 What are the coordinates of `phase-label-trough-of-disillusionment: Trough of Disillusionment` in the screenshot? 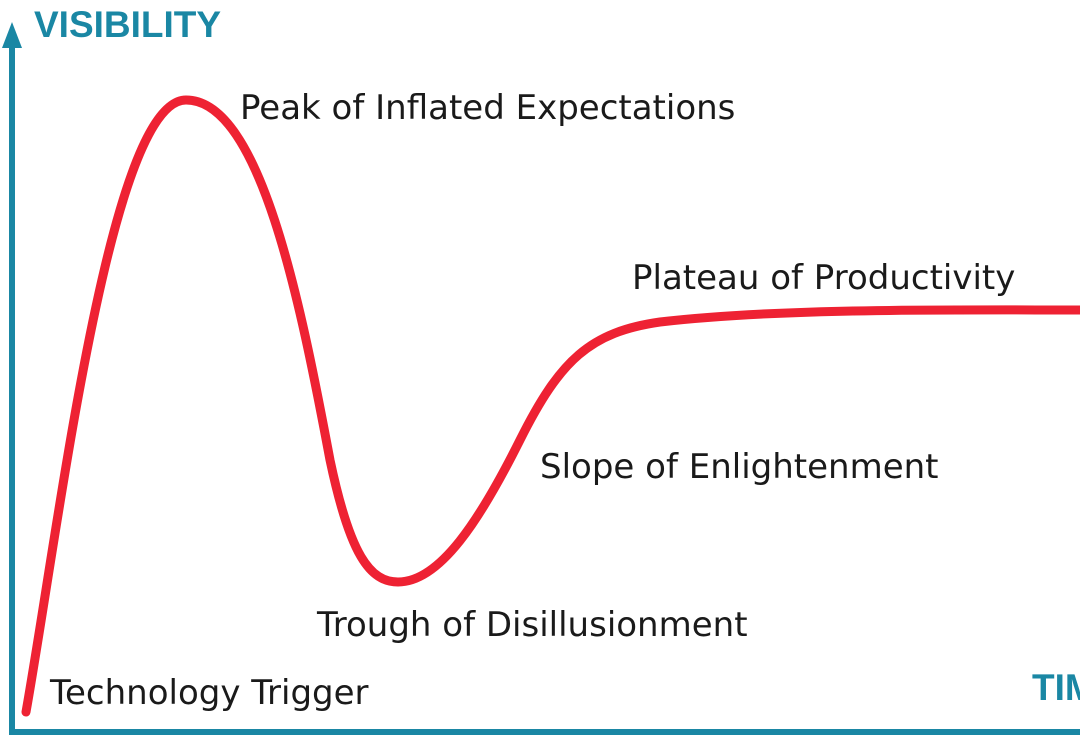 It's located at (532, 625).